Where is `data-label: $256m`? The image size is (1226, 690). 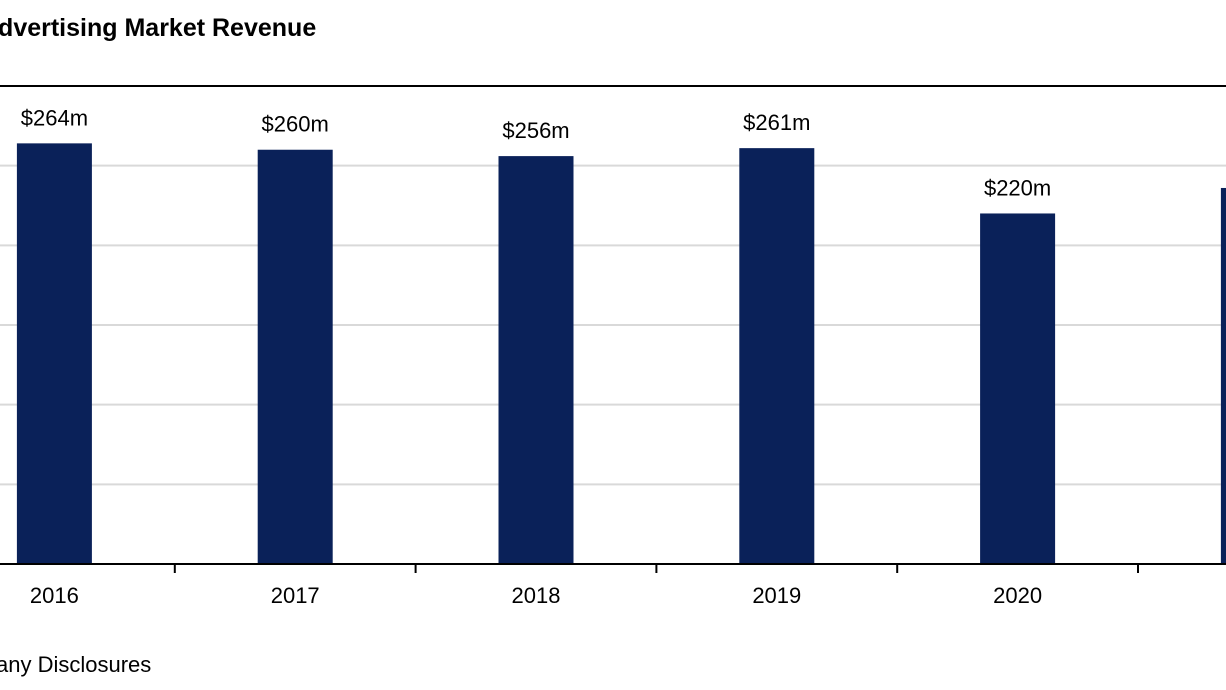 data-label: $256m is located at coordinates (535, 130).